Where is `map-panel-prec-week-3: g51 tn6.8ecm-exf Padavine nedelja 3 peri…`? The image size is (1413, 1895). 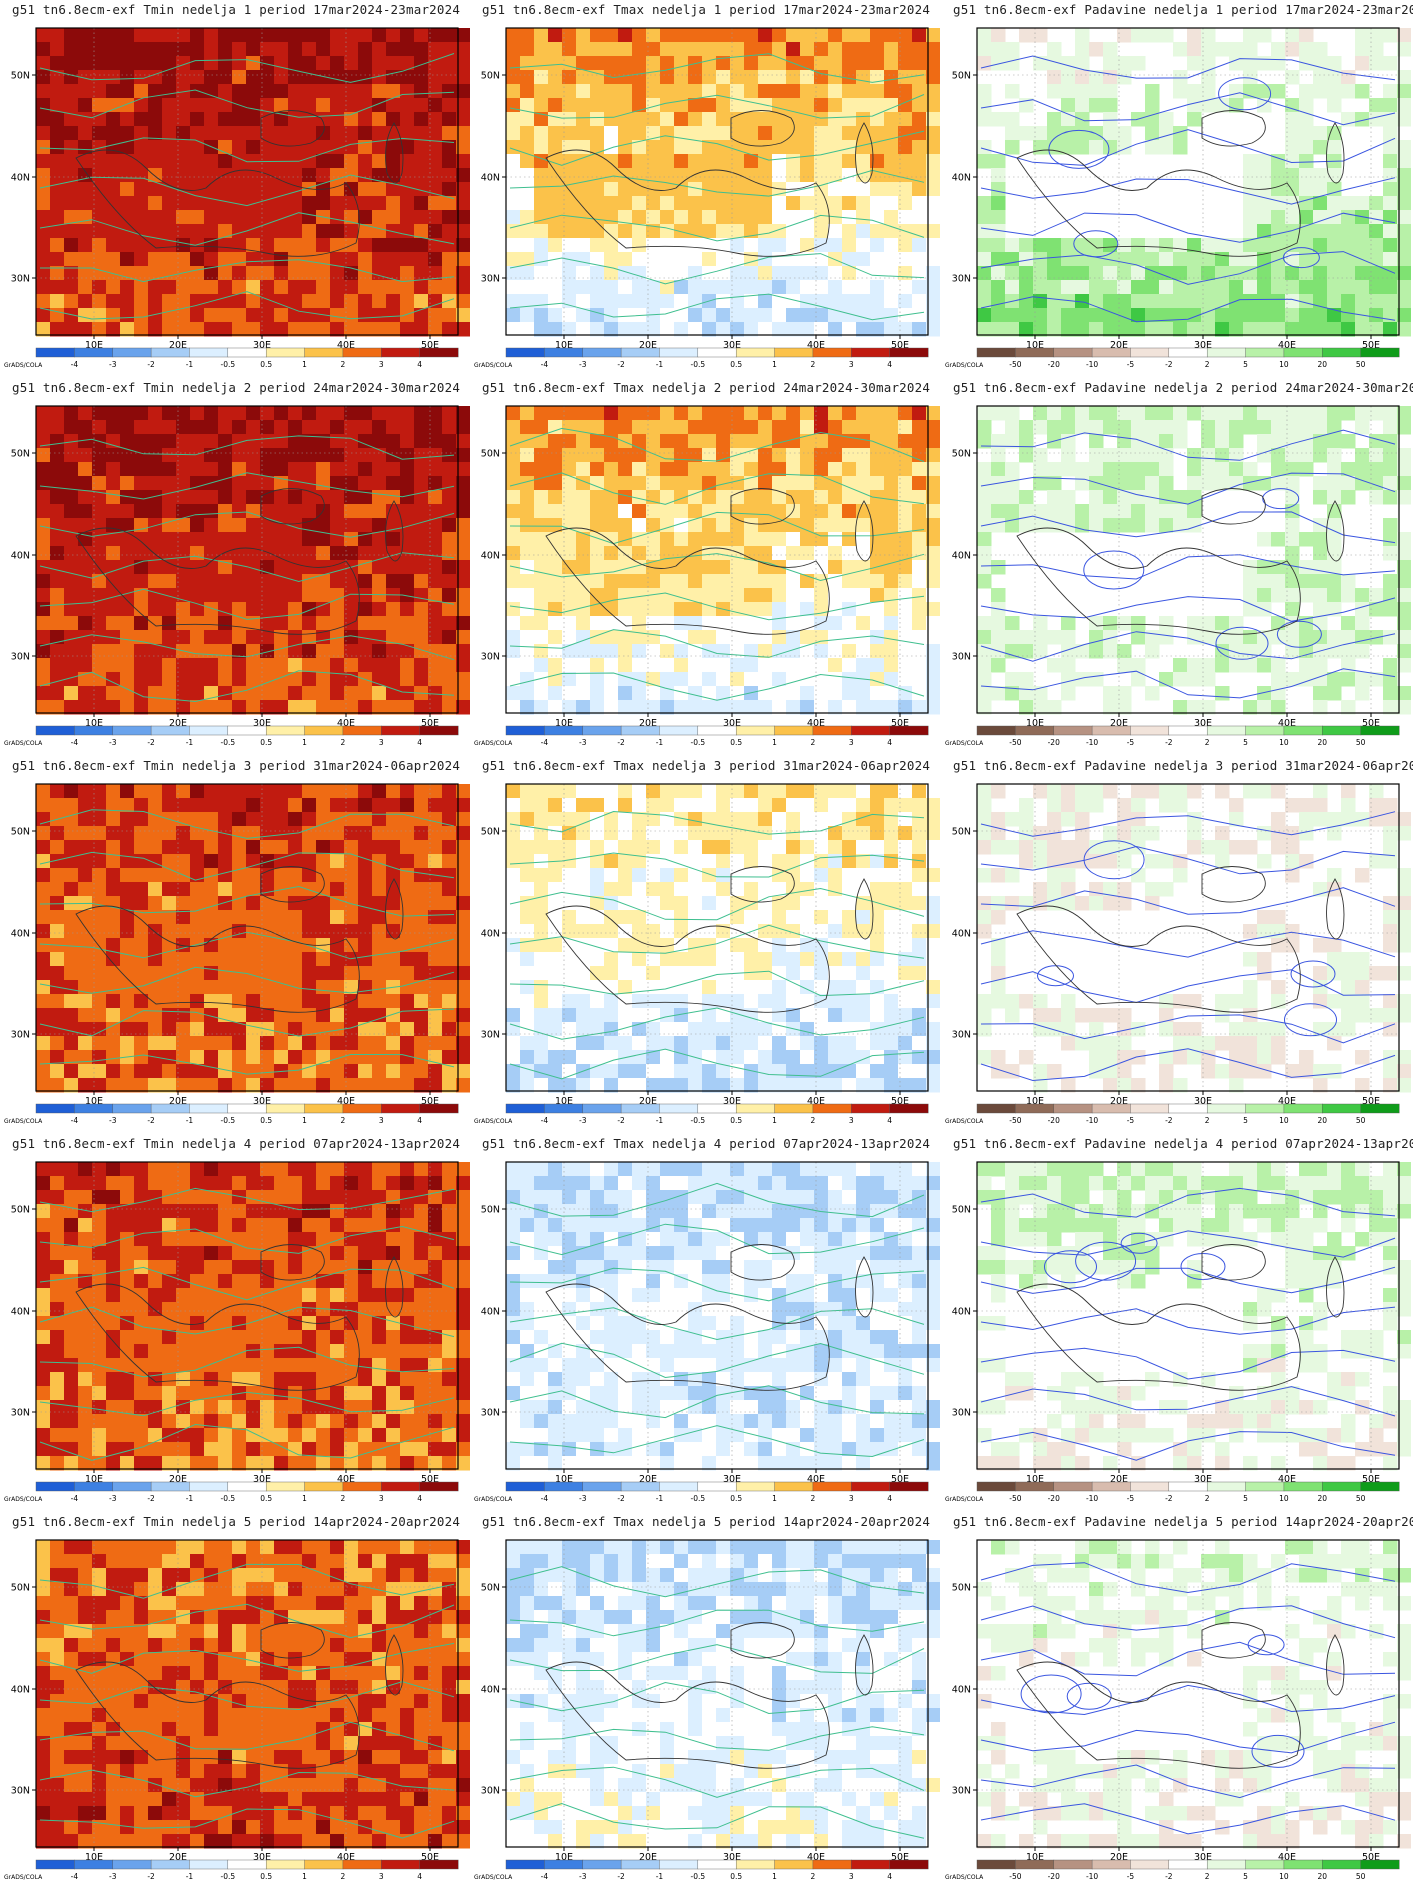
map-panel-prec-week-3: g51 tn6.8ecm-exf Padavine nedelja 3 peri… is located at coordinates (1177, 945).